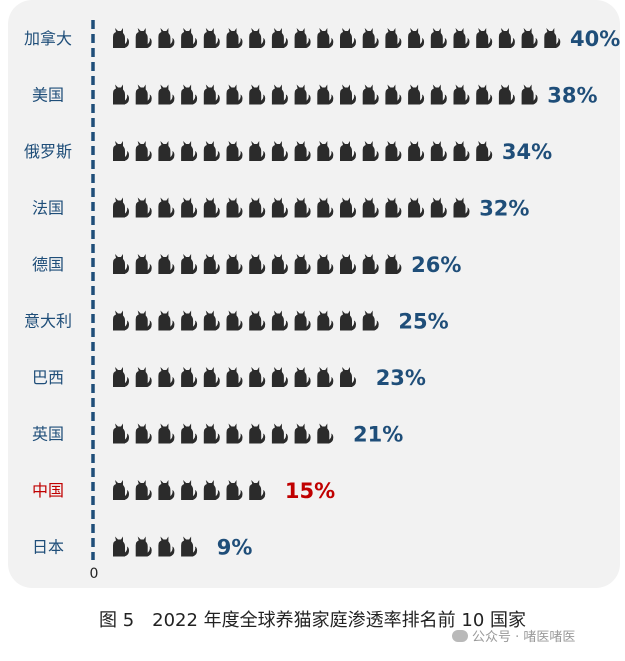 The height and width of the screenshot is (661, 625). Describe the element at coordinates (48, 95) in the screenshot. I see `category-label: 美国` at that location.